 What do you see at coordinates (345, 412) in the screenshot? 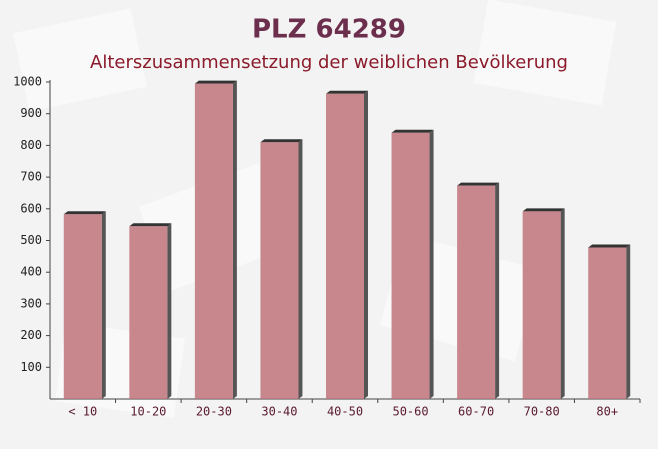
I see `x-tick-label: 40-50` at bounding box center [345, 412].